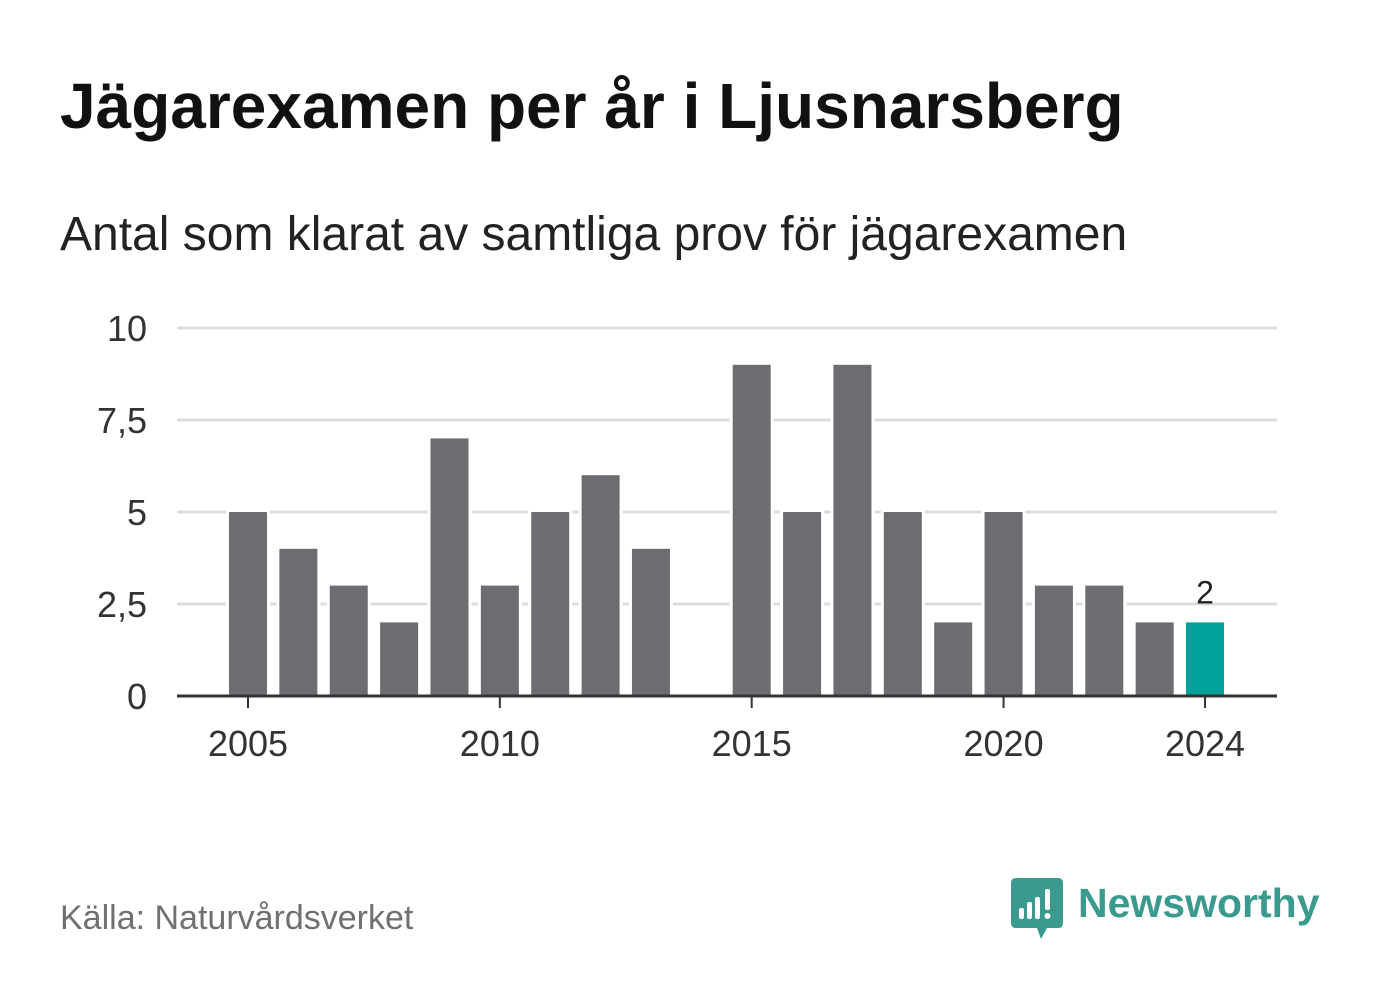 This screenshot has width=1382, height=999. What do you see at coordinates (902, 604) in the screenshot?
I see `bar-2018` at bounding box center [902, 604].